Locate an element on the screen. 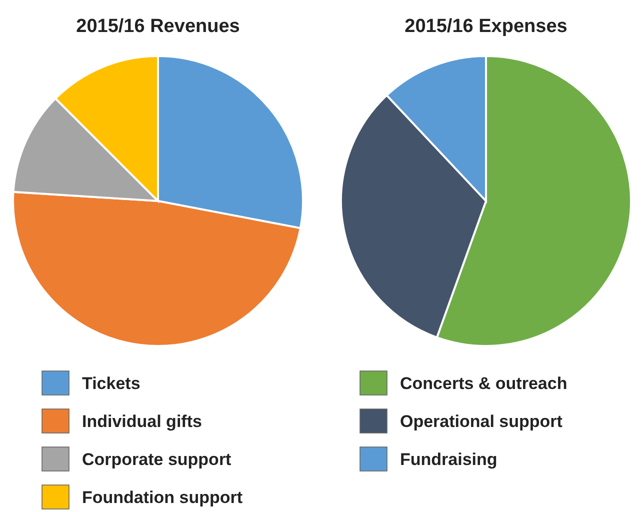 Image resolution: width=643 pixels, height=512 pixels. chart-title: 2015/16 Expenses is located at coordinates (486, 26).